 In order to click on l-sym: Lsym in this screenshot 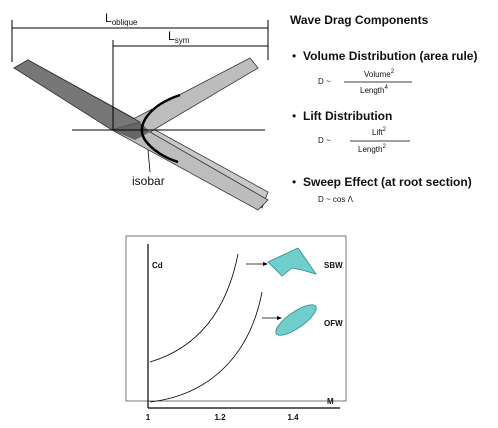, I will do `click(179, 37)`.